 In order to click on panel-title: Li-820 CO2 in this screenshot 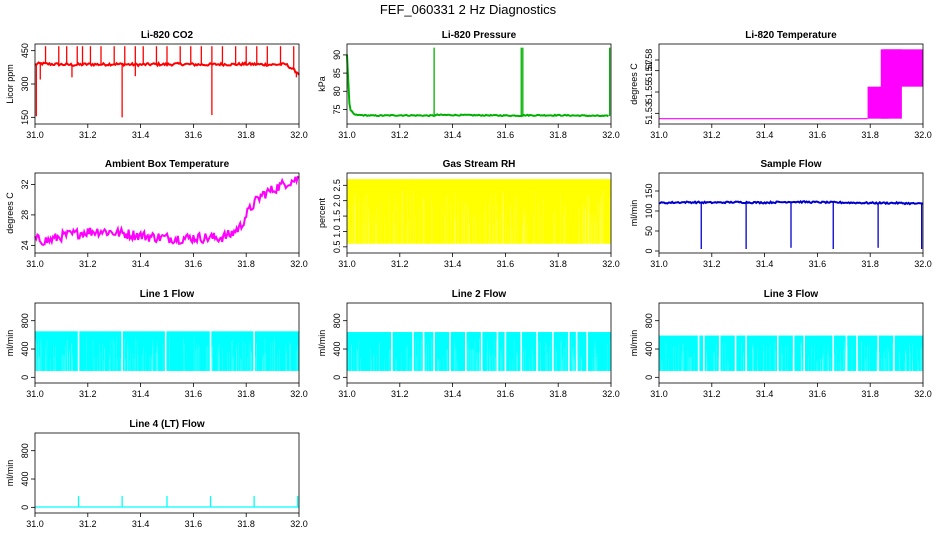, I will do `click(167, 35)`.